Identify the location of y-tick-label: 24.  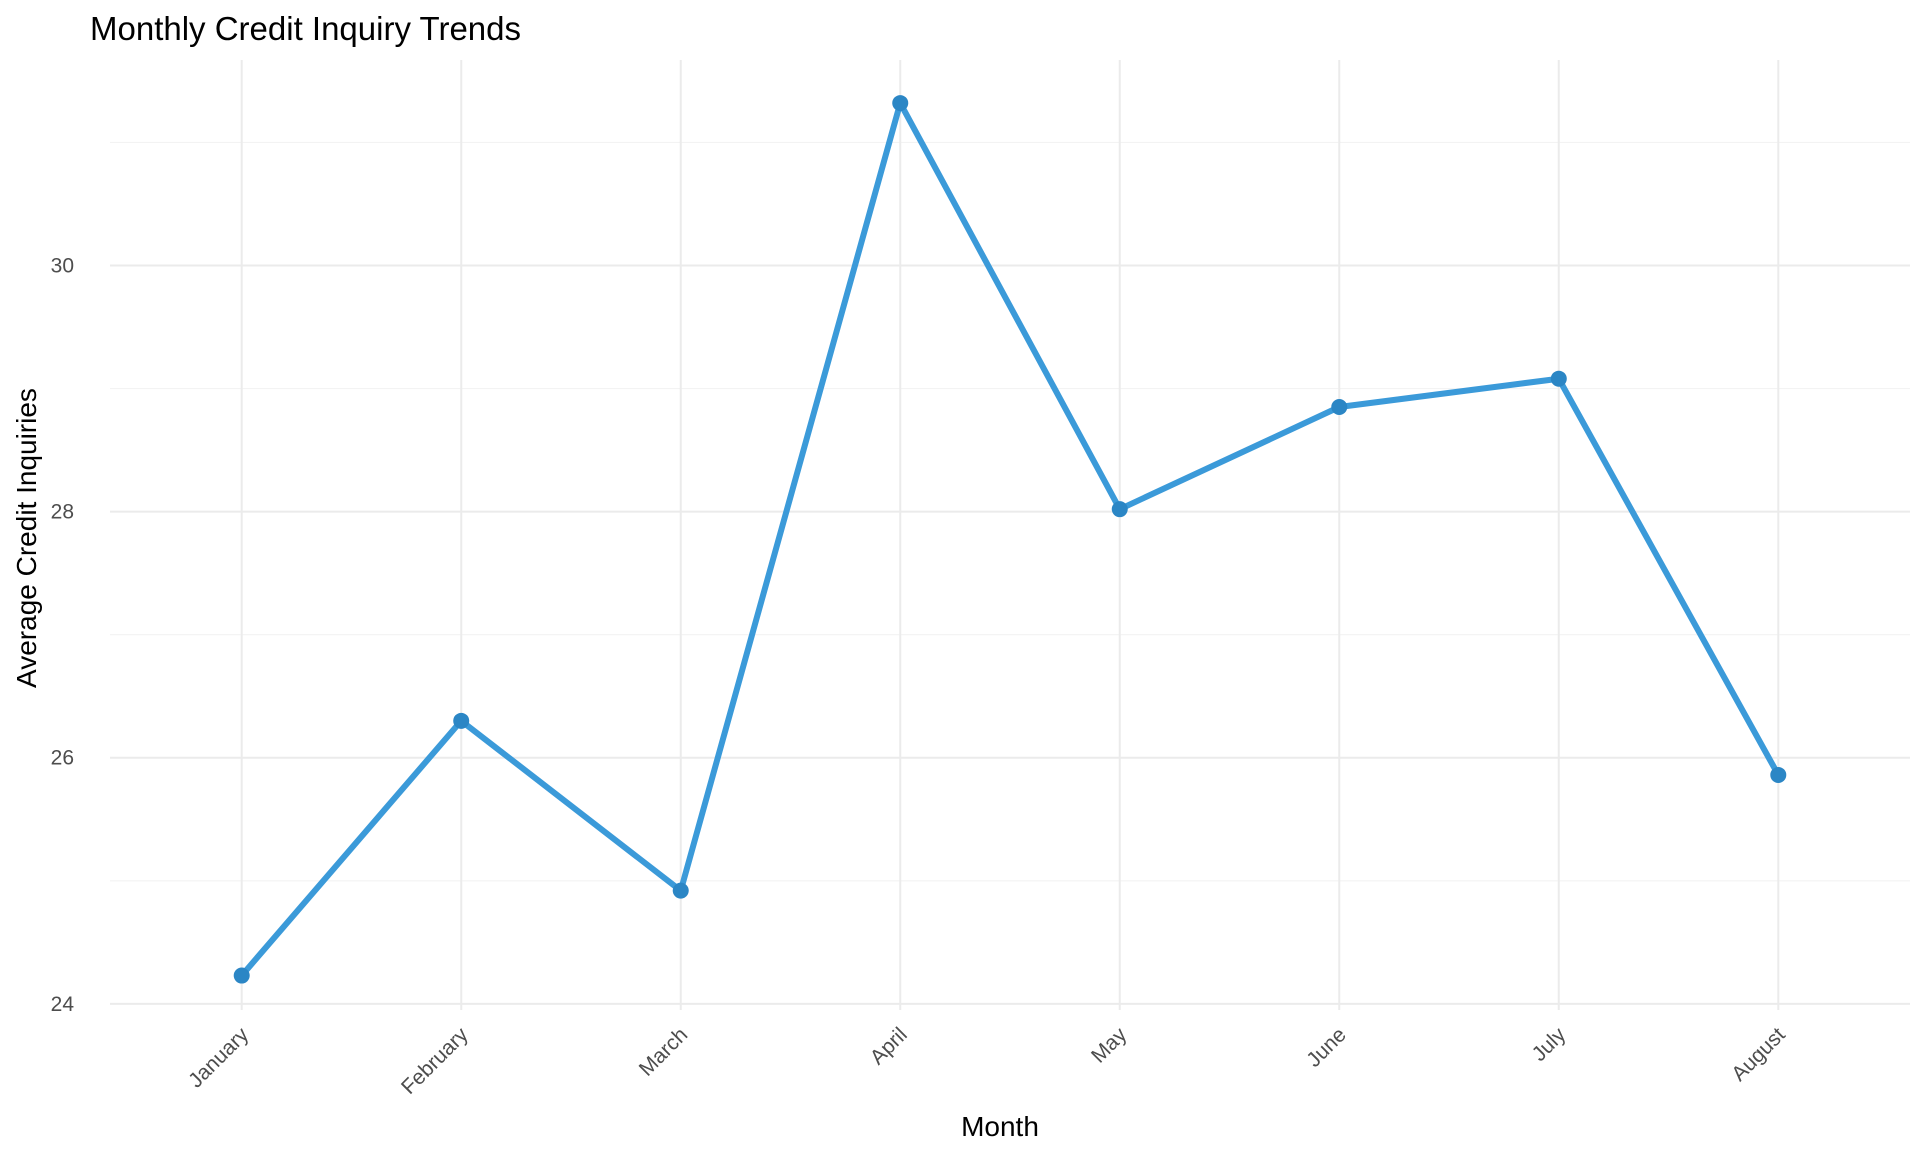
(63, 1004).